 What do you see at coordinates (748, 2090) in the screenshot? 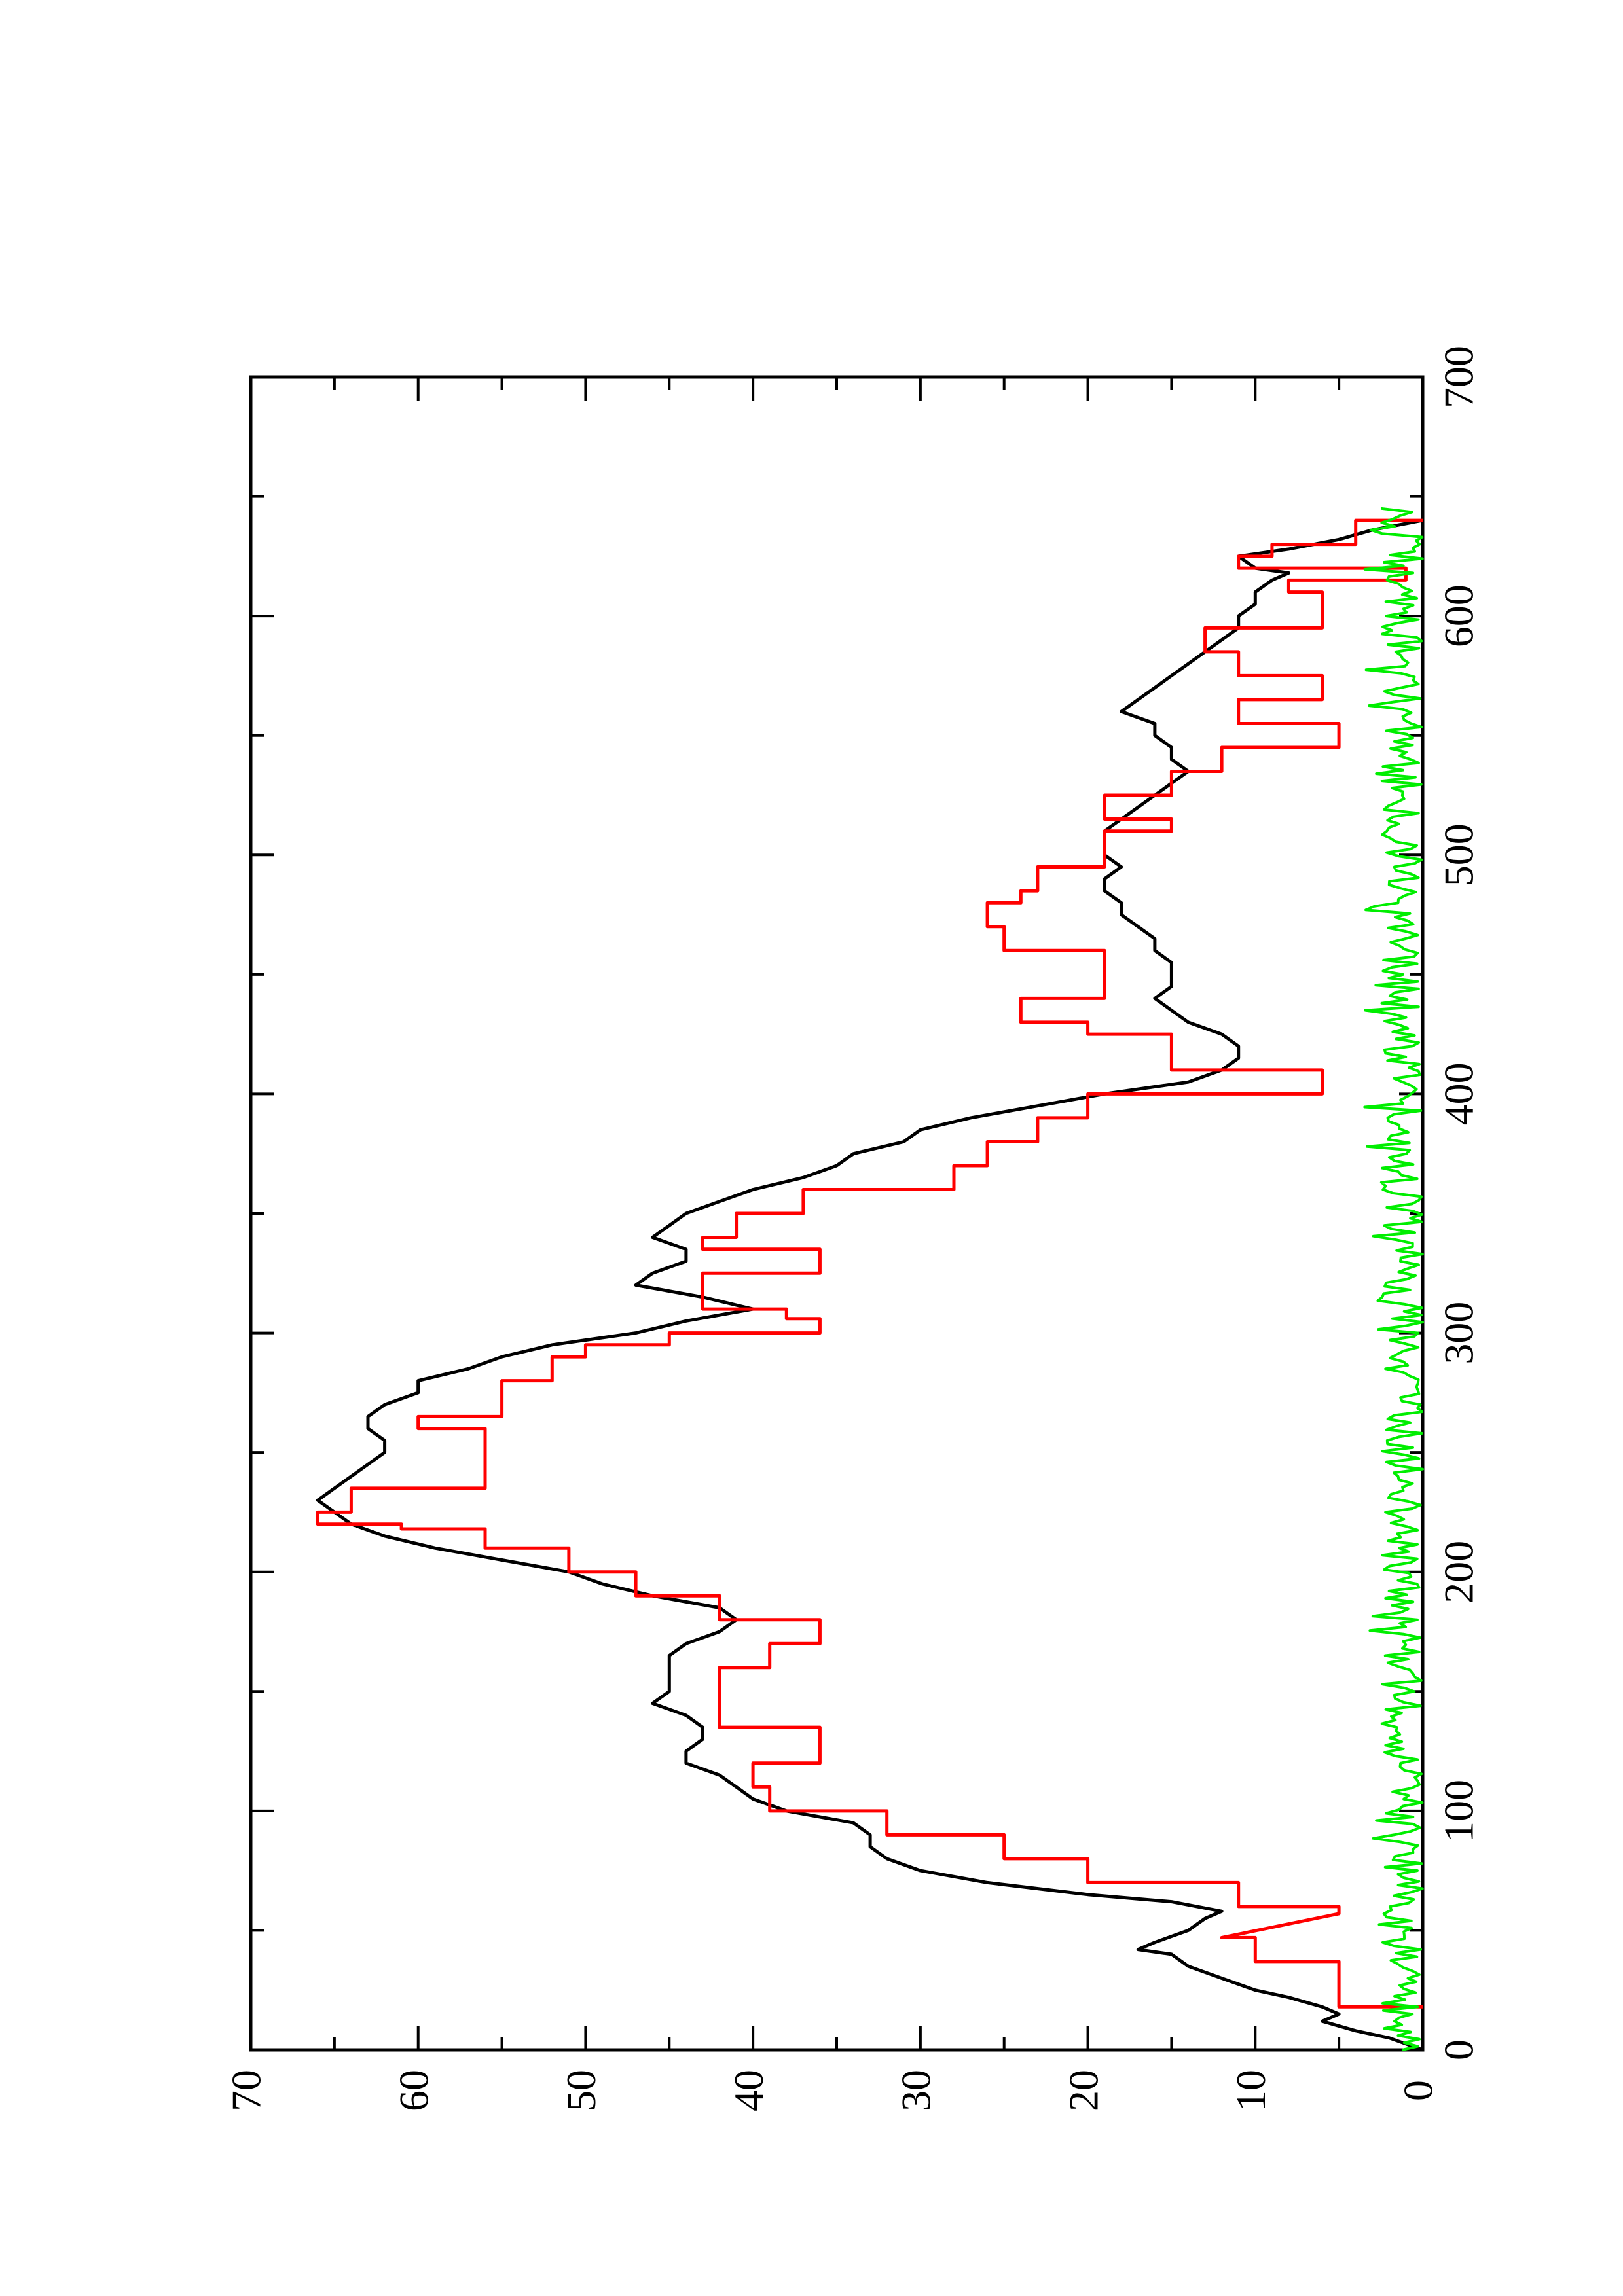
I see `y-tick-label: 40` at bounding box center [748, 2090].